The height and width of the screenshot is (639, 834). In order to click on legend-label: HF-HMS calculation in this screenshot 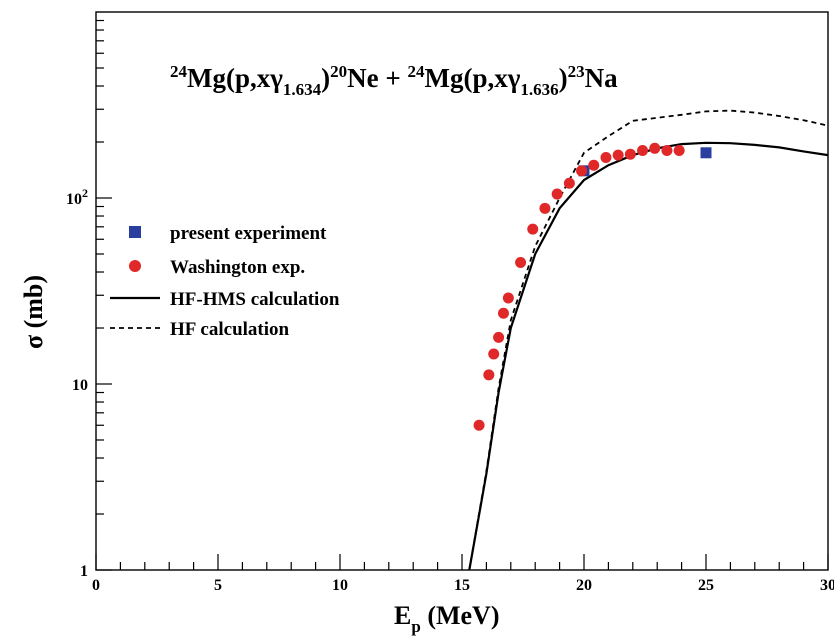, I will do `click(255, 299)`.